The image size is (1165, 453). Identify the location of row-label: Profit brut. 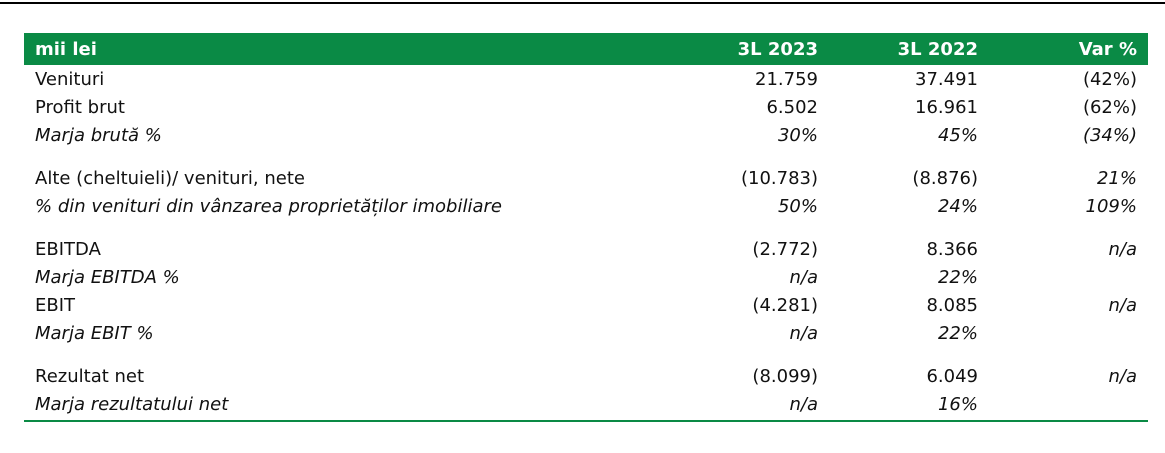
(80, 107).